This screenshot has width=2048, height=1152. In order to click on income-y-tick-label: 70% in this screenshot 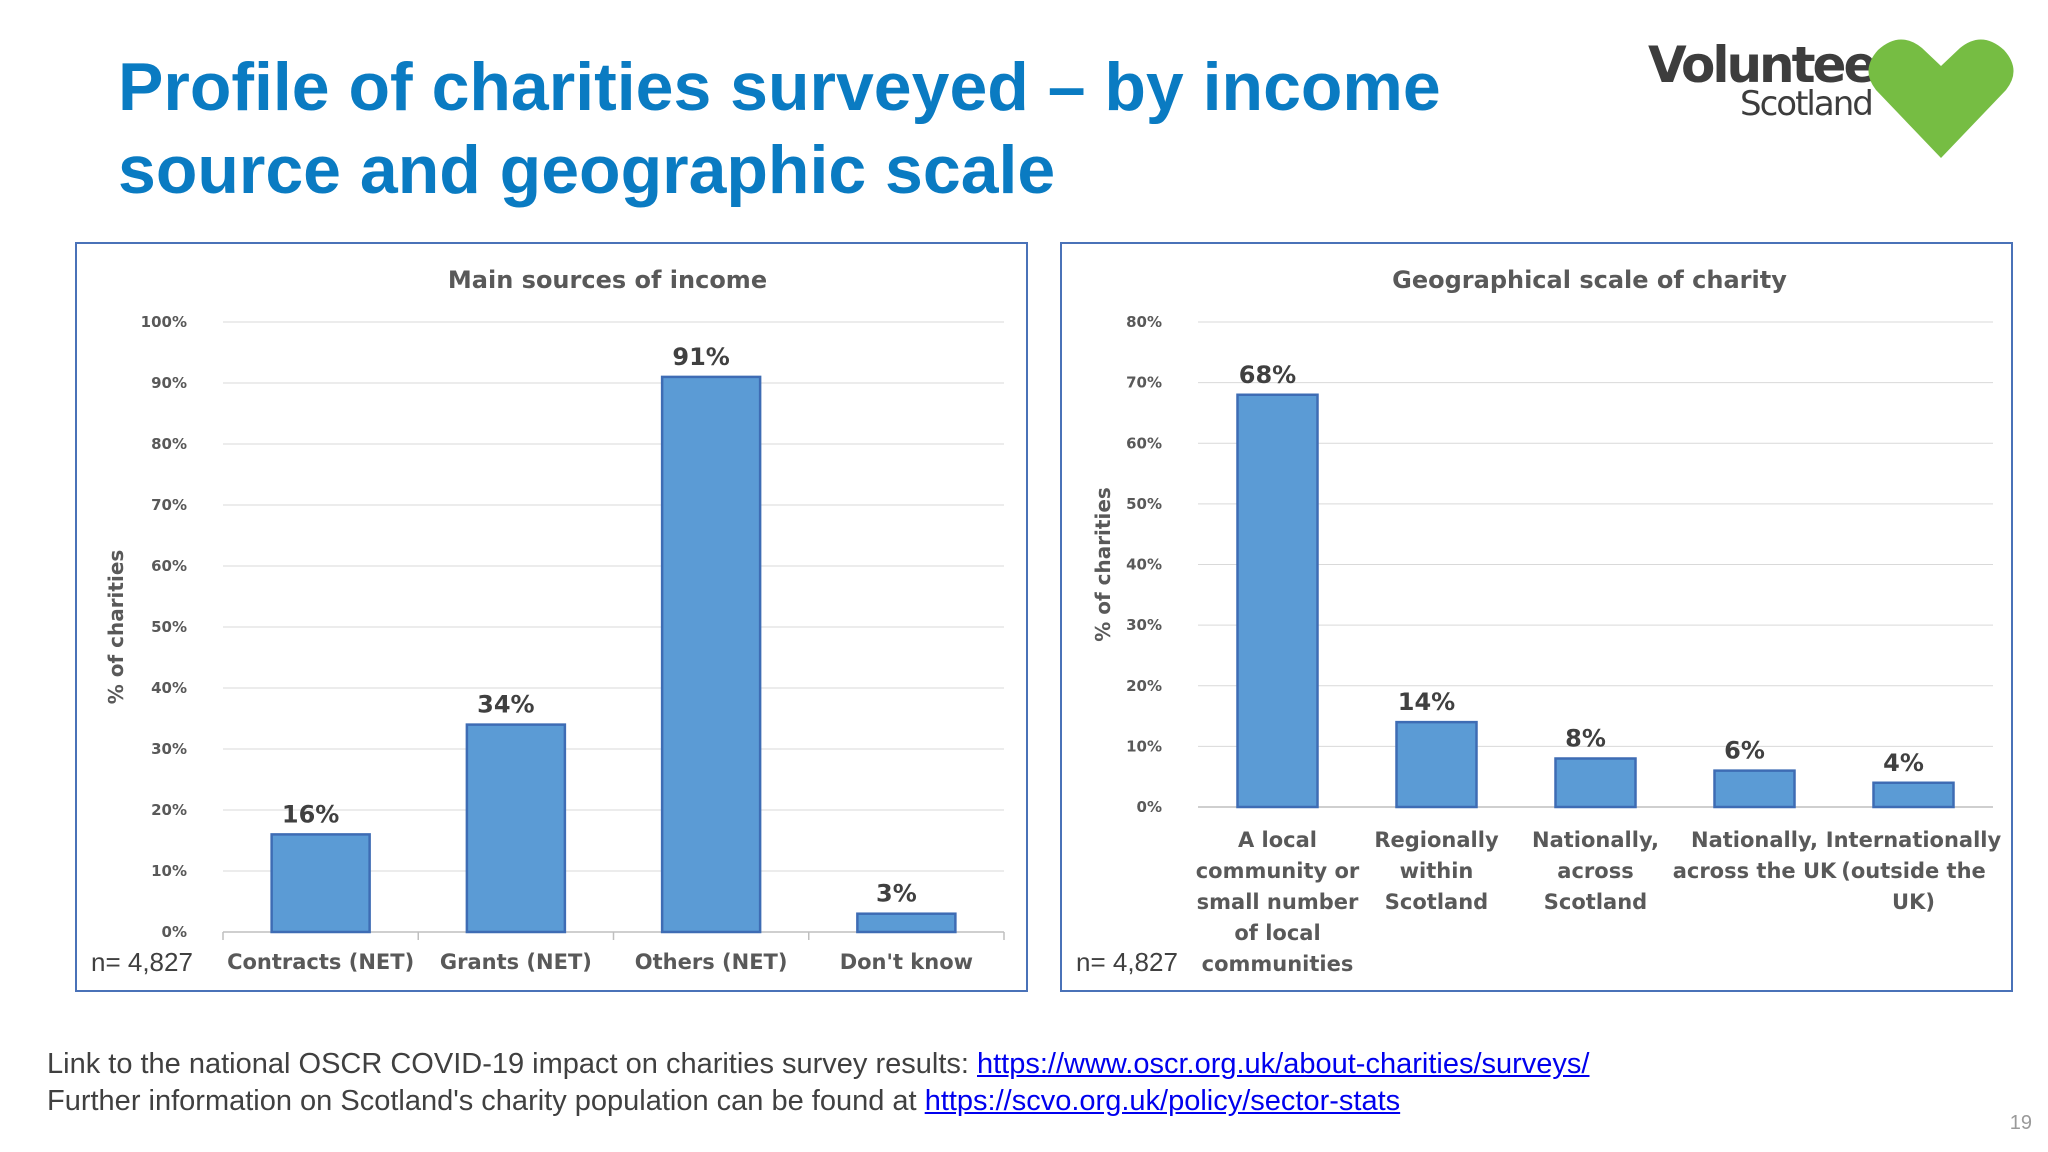, I will do `click(169, 505)`.